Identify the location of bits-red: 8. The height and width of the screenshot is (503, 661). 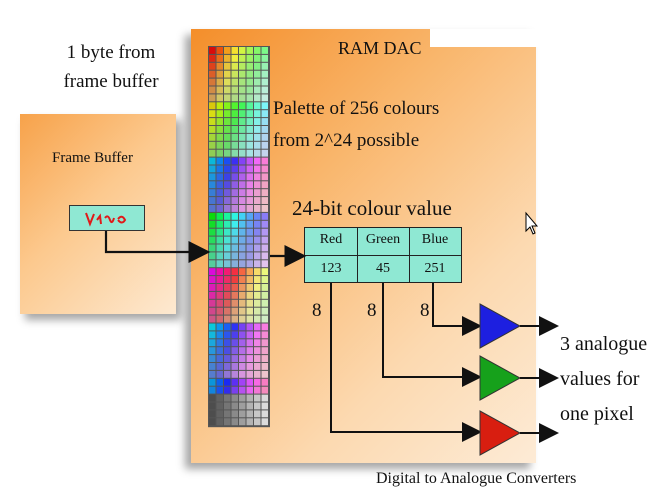
(317, 310).